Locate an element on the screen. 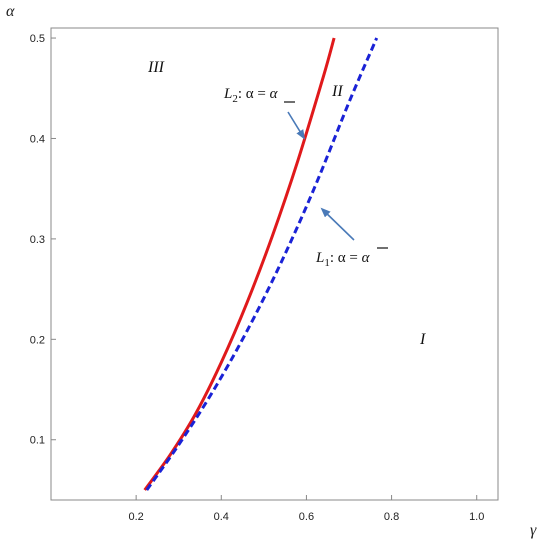  arrow-to-l2 is located at coordinates (296, 125).